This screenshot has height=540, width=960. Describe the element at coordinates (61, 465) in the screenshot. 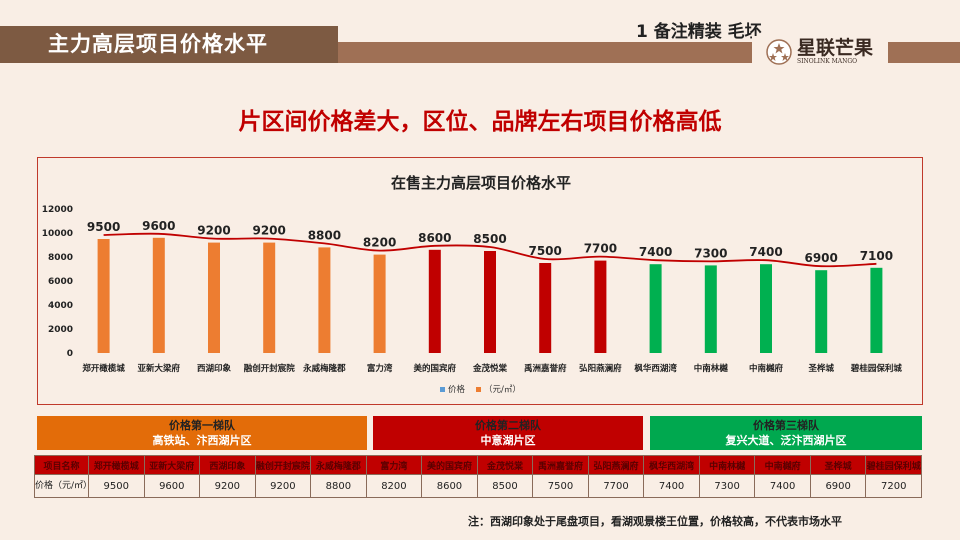

I see `table-header-label: 项目名称` at that location.